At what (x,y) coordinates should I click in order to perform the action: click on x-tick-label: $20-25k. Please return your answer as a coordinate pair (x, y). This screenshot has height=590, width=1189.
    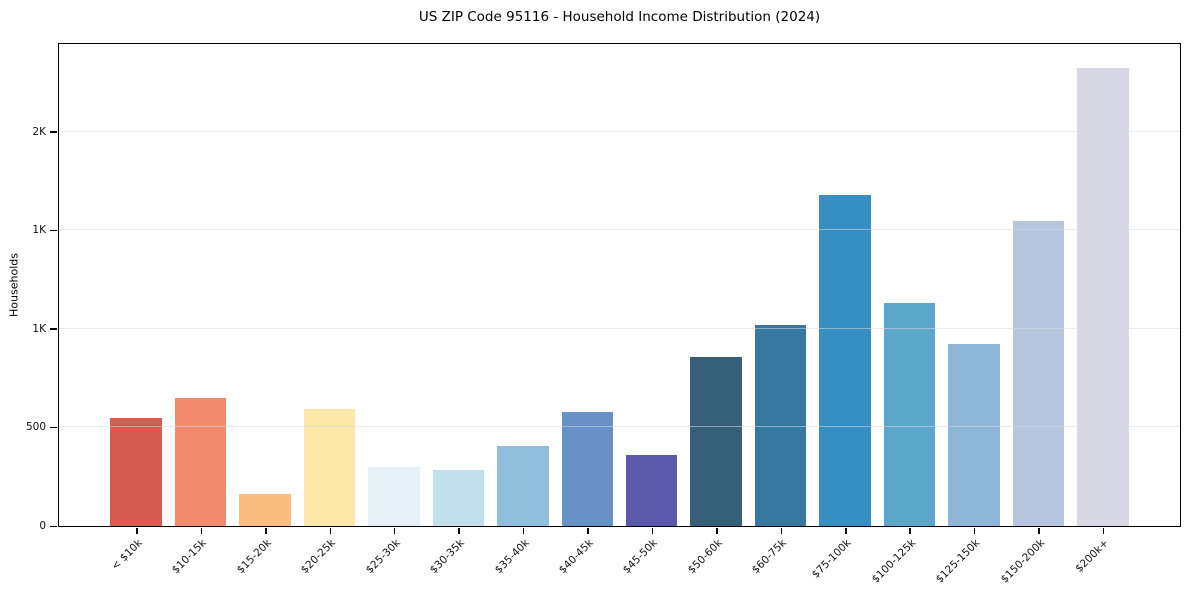
    Looking at the image, I should click on (318, 557).